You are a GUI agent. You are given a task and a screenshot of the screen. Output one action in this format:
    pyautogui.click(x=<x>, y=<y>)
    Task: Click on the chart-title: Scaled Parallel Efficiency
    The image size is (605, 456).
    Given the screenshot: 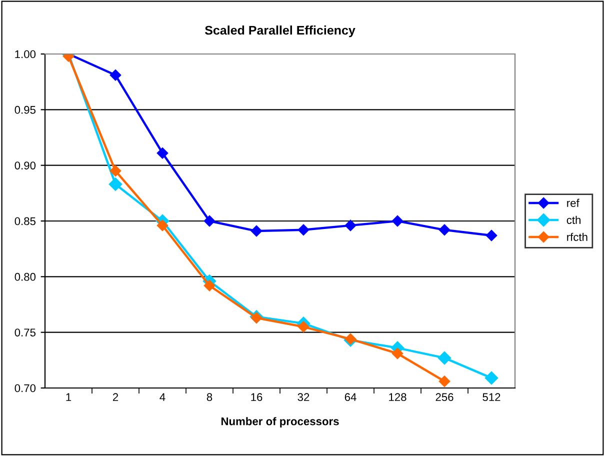 What is the action you would take?
    pyautogui.click(x=280, y=31)
    